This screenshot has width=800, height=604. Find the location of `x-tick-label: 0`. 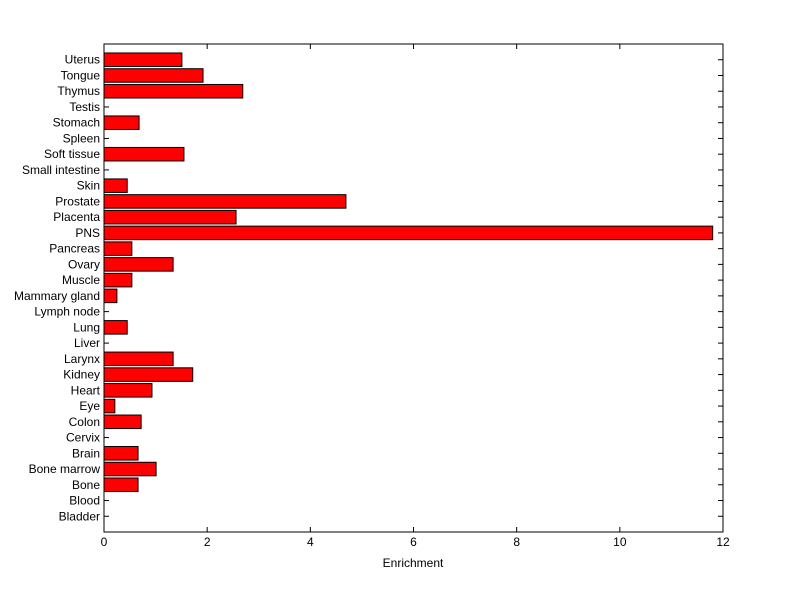

x-tick-label: 0 is located at coordinates (104, 542).